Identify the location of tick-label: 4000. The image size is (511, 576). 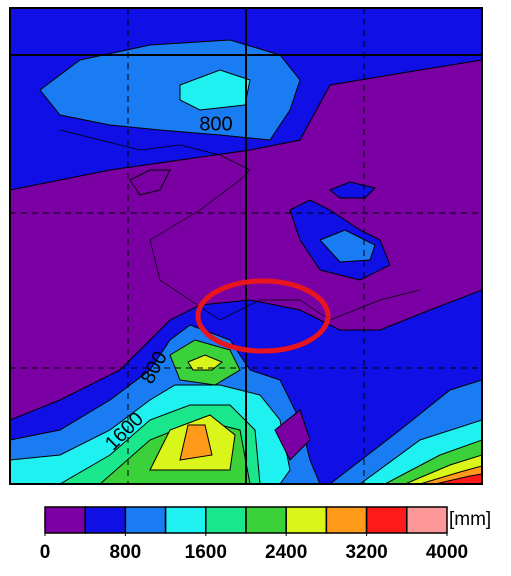
(447, 552).